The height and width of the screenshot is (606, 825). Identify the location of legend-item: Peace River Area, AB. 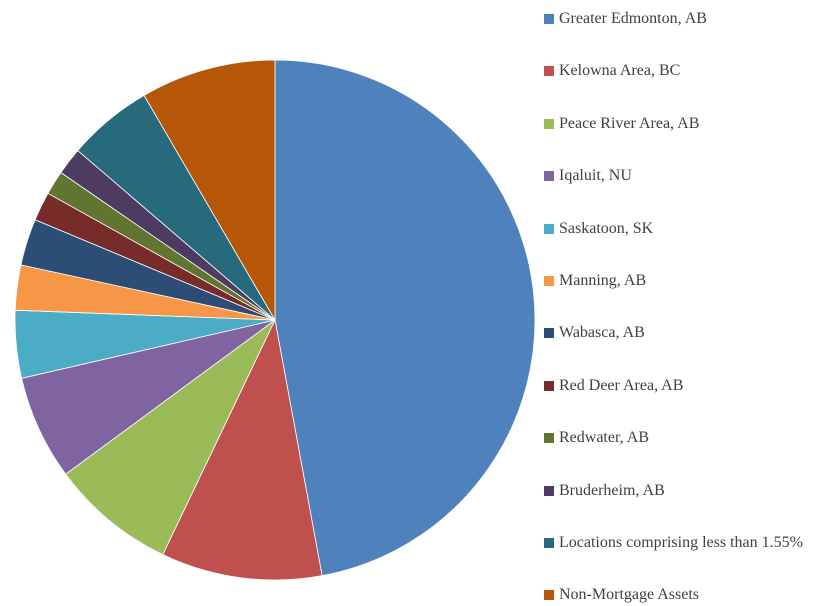
(684, 124).